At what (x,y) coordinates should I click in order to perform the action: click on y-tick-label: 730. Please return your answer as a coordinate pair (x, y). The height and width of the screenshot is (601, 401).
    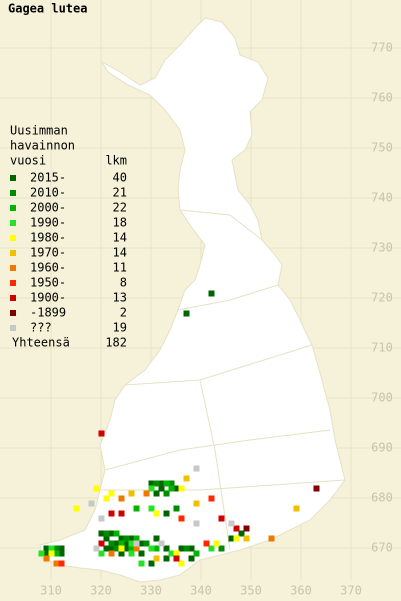
    Looking at the image, I should click on (382, 248).